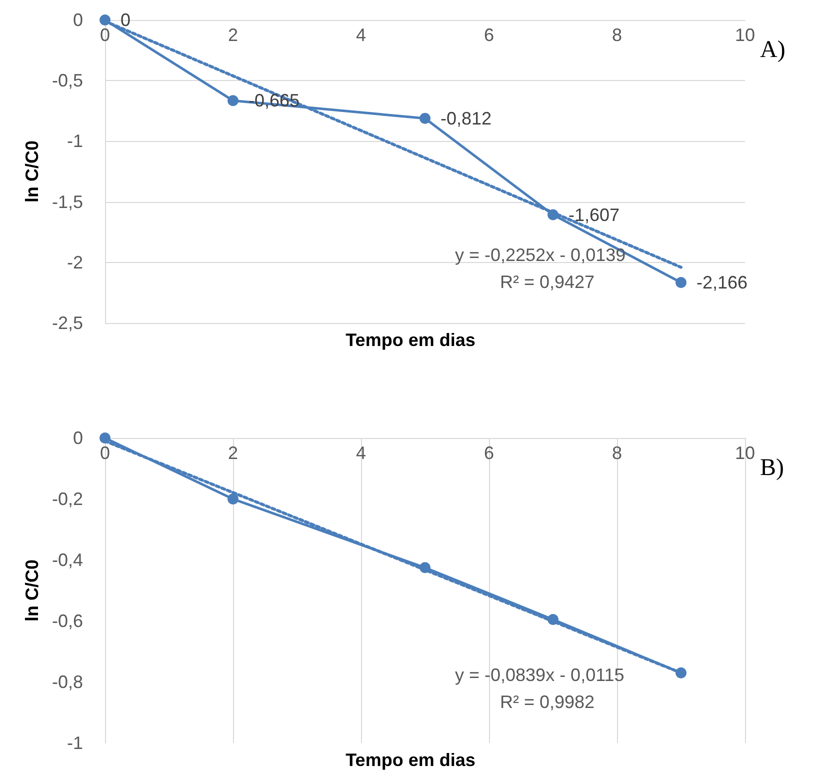 This screenshot has width=821, height=778. I want to click on data-label: -0,812, so click(466, 118).